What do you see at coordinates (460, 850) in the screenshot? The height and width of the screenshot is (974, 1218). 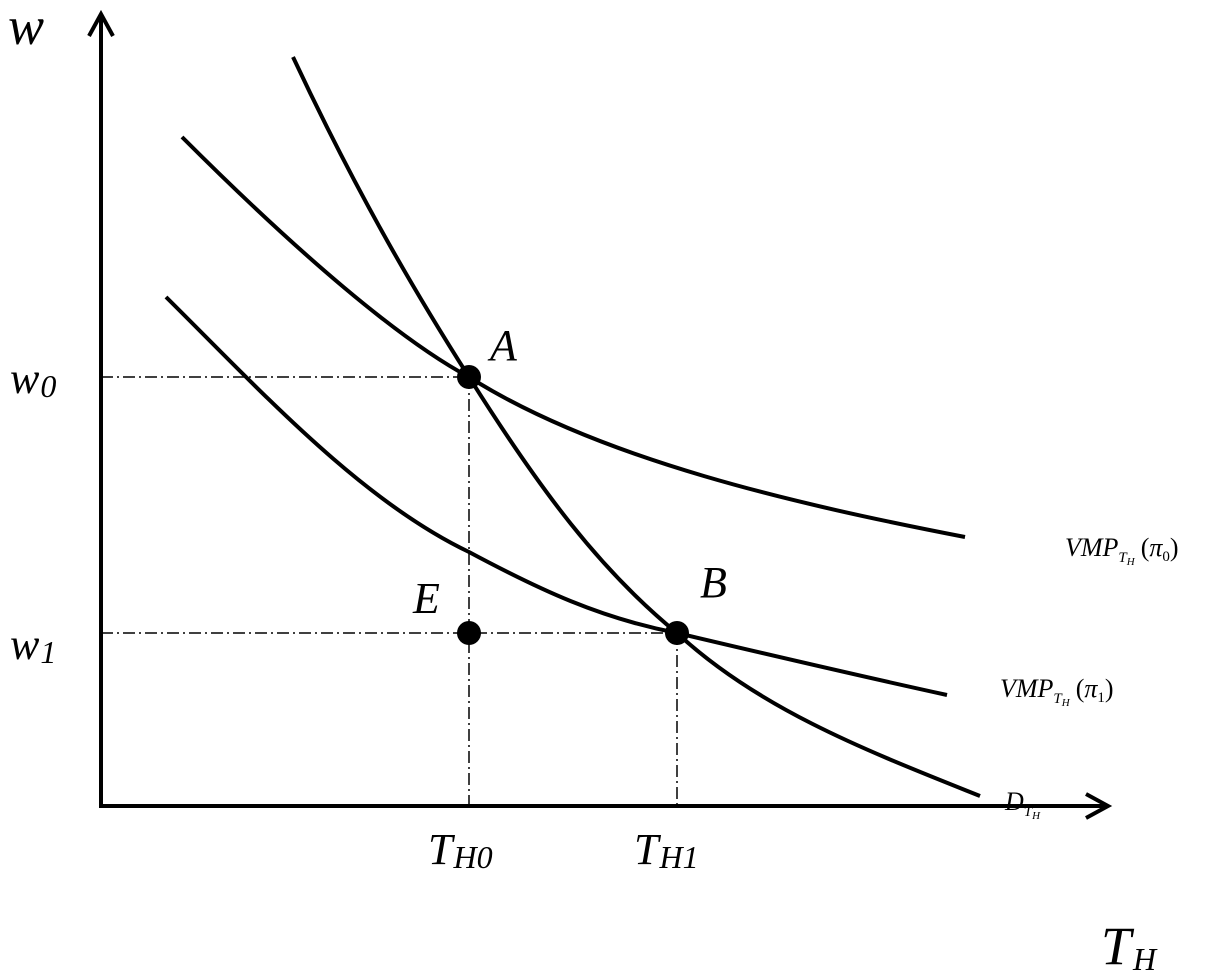 I see `x-tick-th0: TH0` at bounding box center [460, 850].